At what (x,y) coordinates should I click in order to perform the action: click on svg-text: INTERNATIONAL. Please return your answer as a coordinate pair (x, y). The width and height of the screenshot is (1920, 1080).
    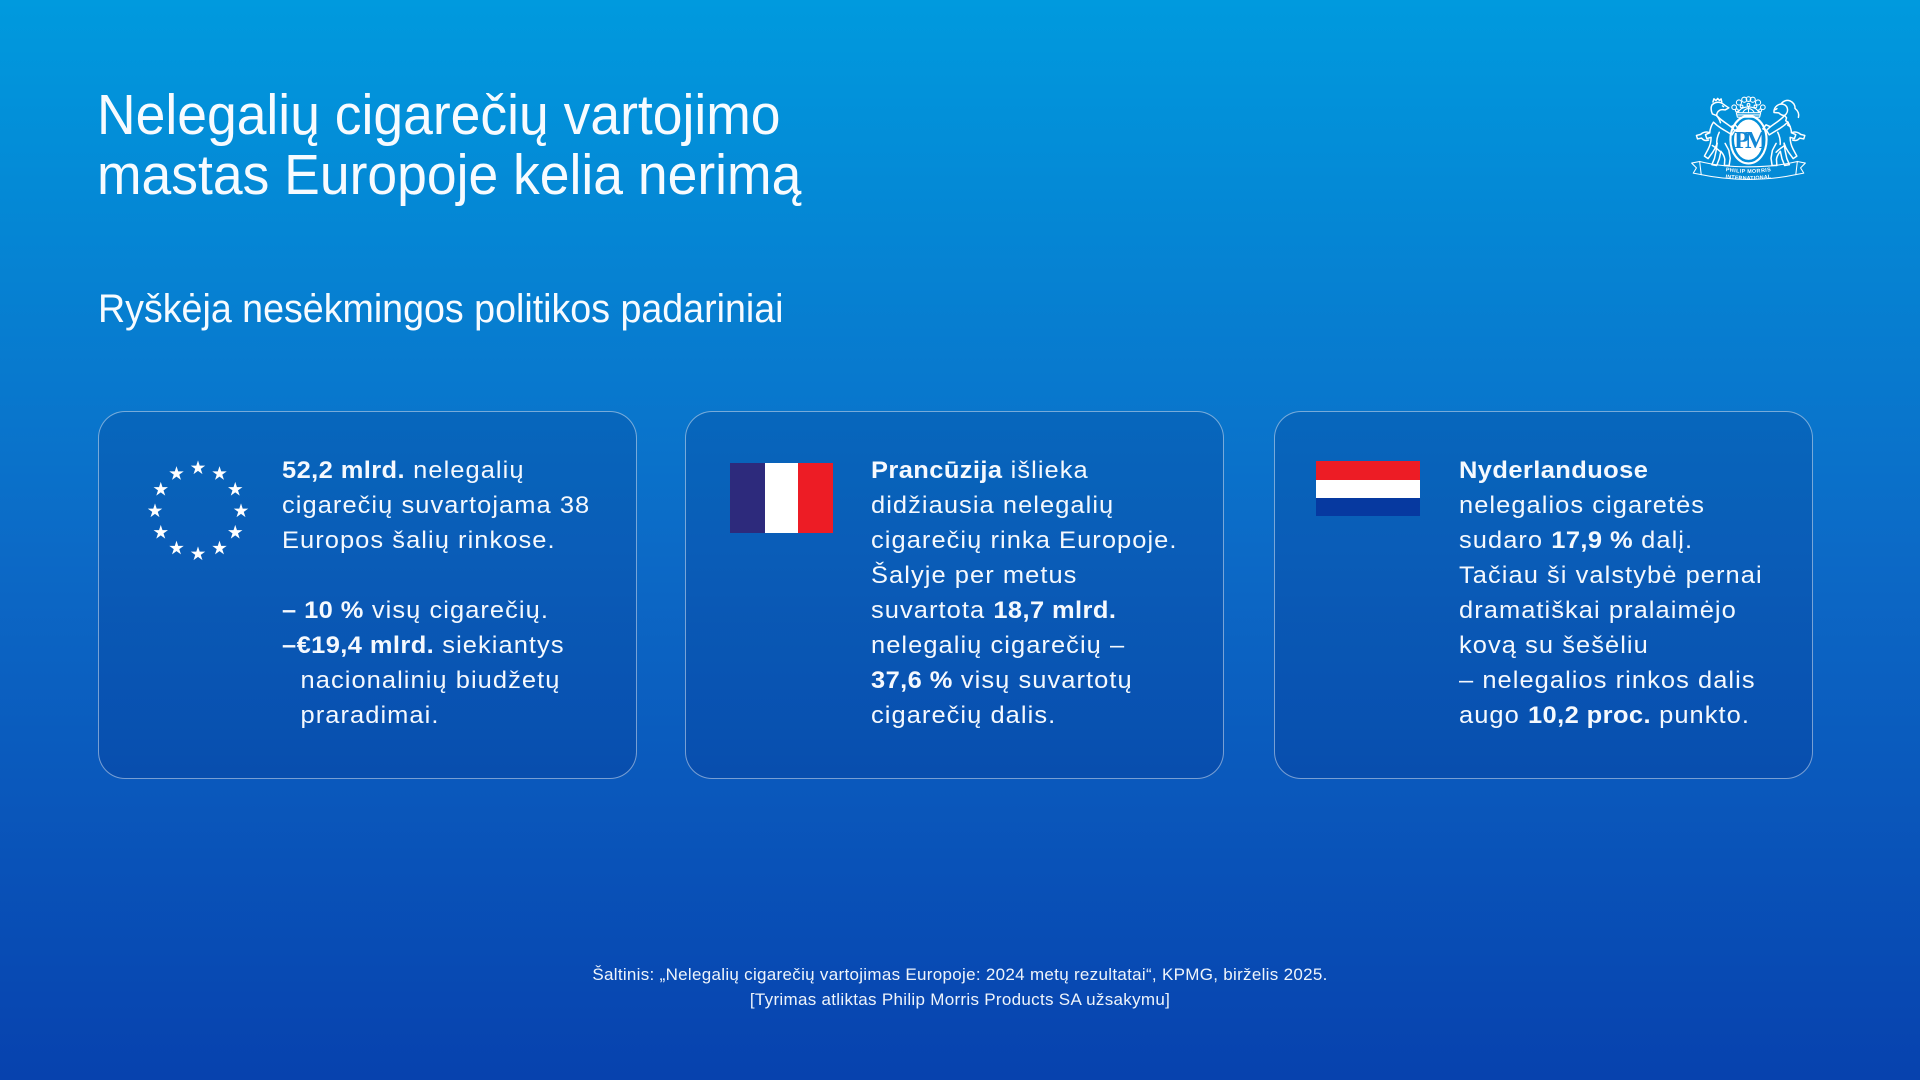
    Looking at the image, I should click on (1748, 178).